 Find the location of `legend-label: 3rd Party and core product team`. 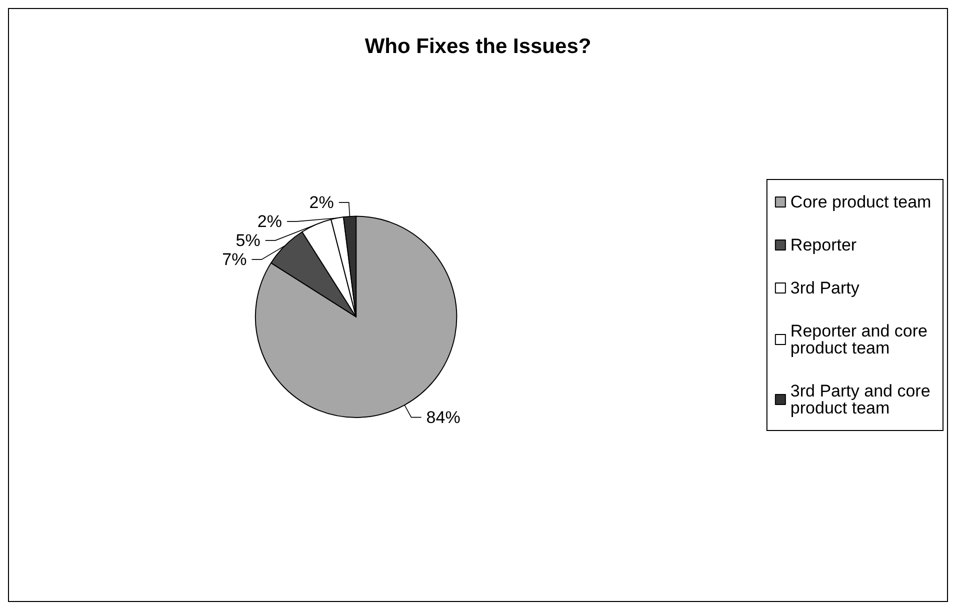

legend-label: 3rd Party and core product team is located at coordinates (863, 400).